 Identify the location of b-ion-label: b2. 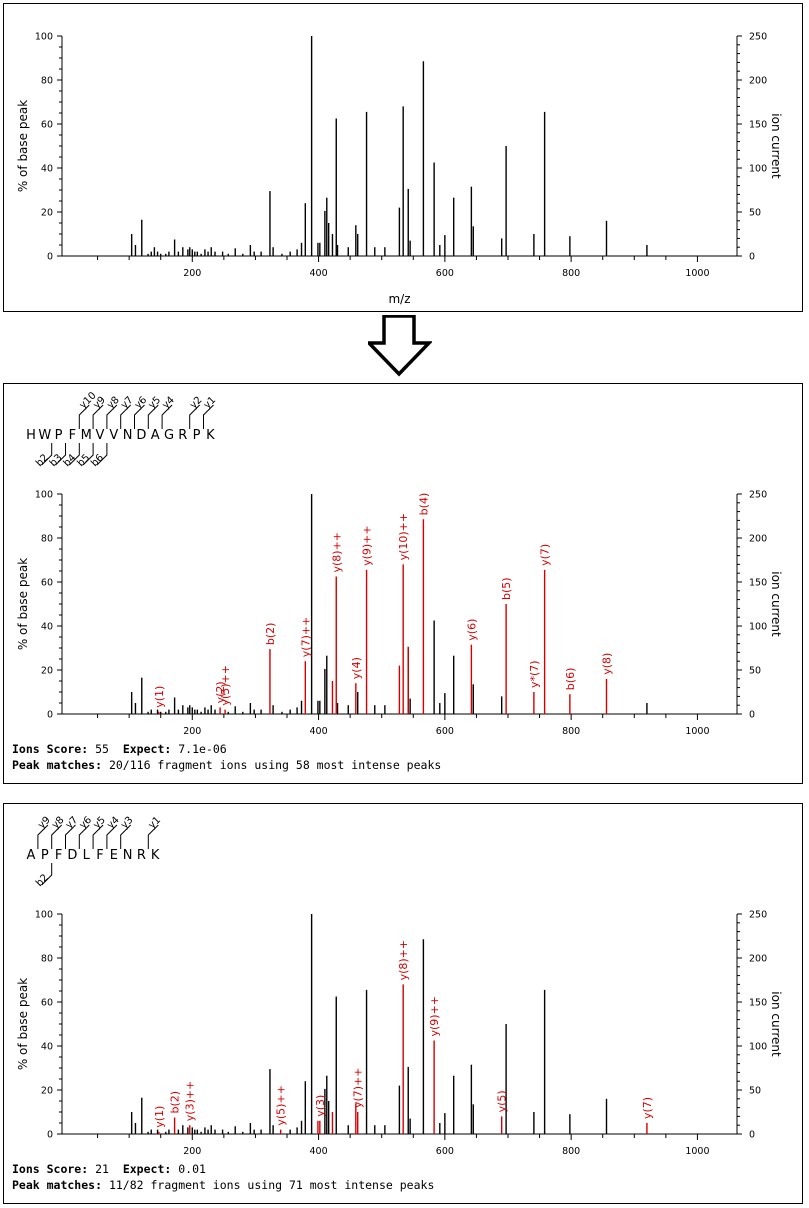
(42, 880).